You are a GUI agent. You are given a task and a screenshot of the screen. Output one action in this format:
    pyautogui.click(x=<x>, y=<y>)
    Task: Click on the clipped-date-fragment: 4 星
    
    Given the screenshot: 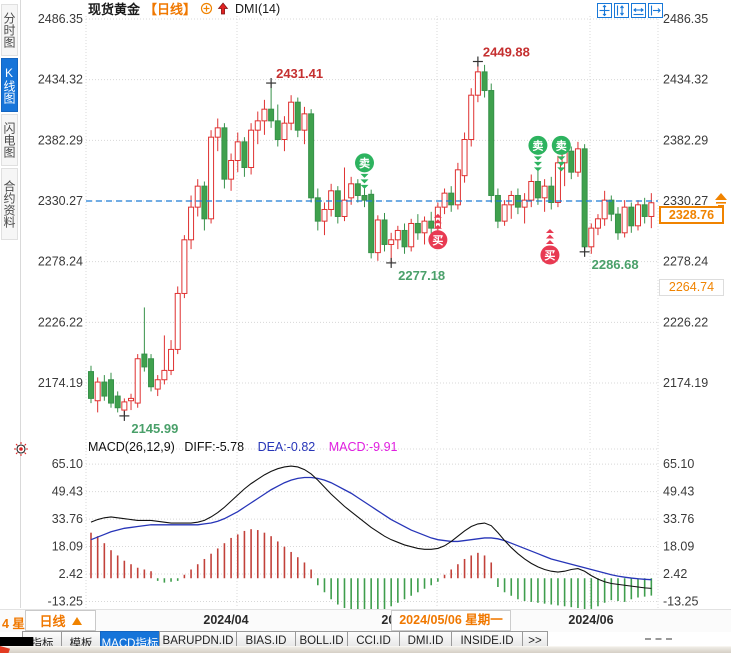 What is the action you would take?
    pyautogui.click(x=13, y=624)
    